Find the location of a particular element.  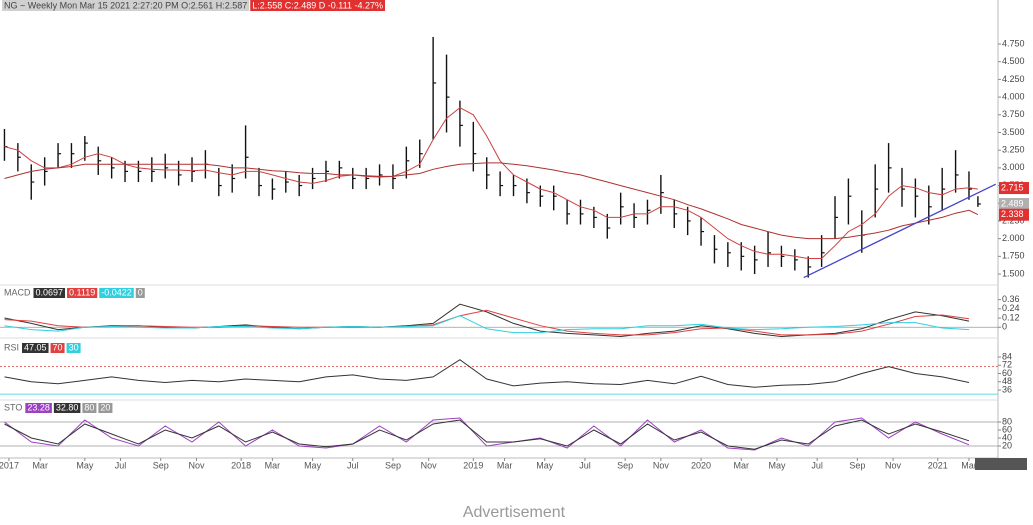

legend-label: -0.0422 is located at coordinates (116, 292).